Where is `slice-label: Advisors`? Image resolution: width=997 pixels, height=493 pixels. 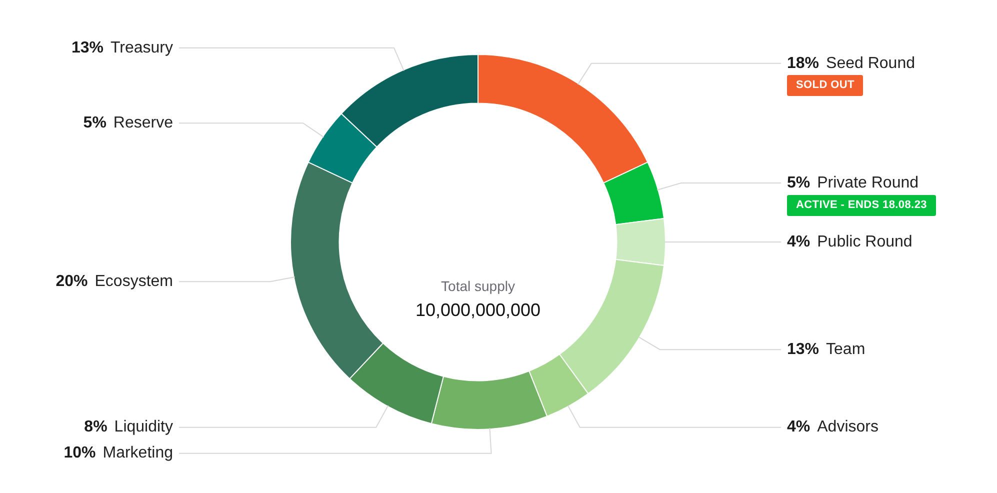 slice-label: Advisors is located at coordinates (847, 427).